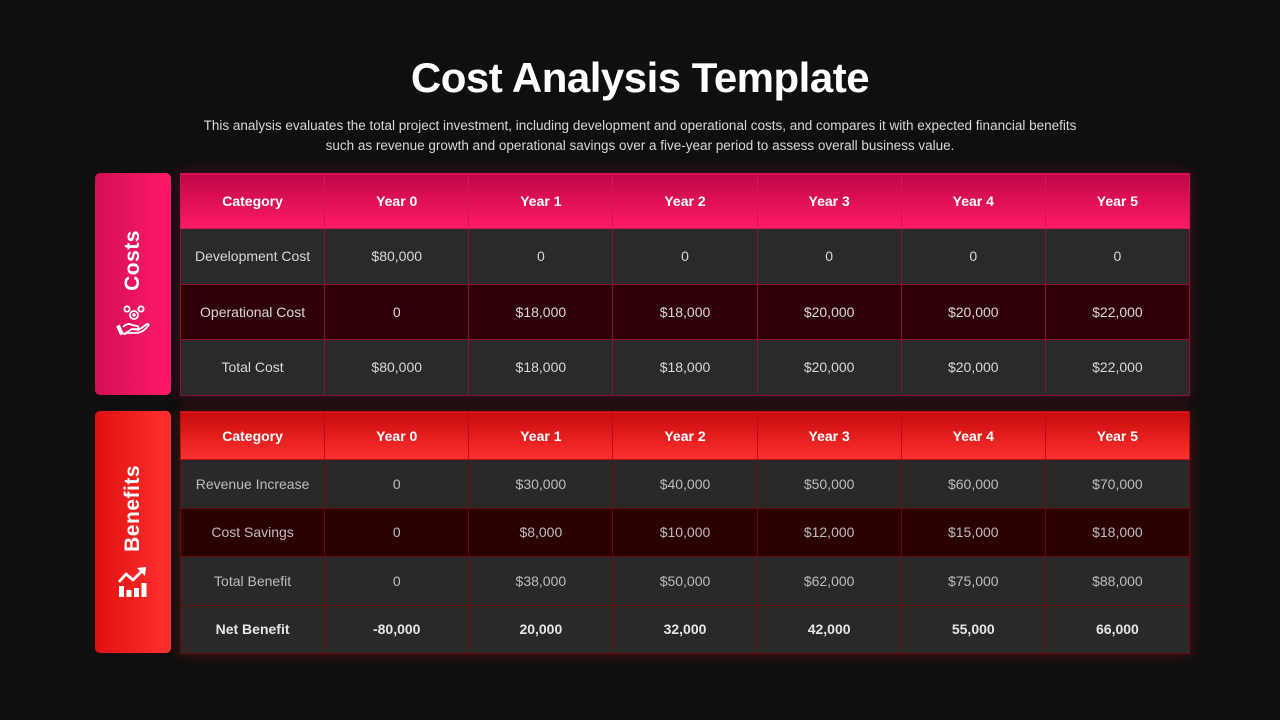  I want to click on cell: 66,000, so click(1117, 629).